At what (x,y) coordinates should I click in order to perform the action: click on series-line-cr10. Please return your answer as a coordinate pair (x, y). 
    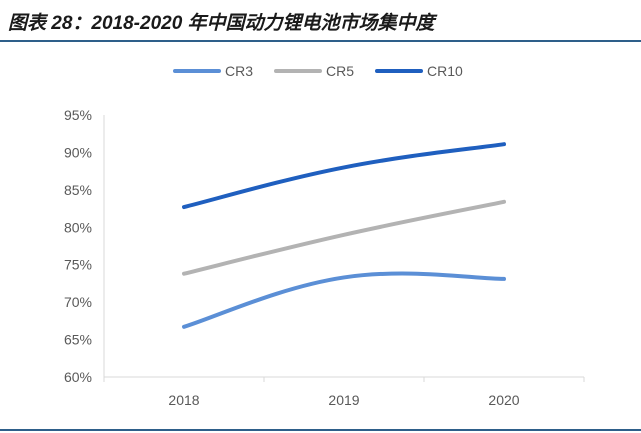
    Looking at the image, I should click on (344, 176).